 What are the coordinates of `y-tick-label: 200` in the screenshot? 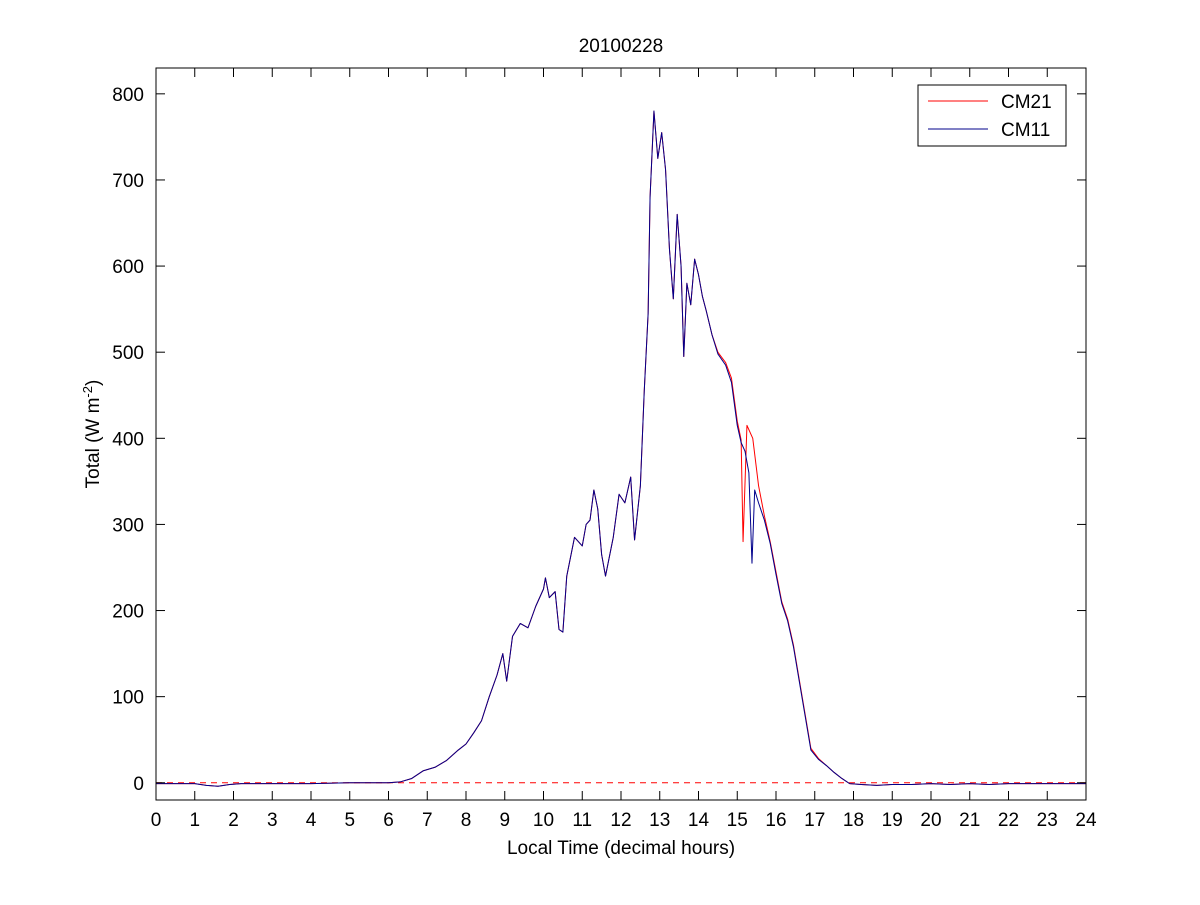 It's located at (128, 612).